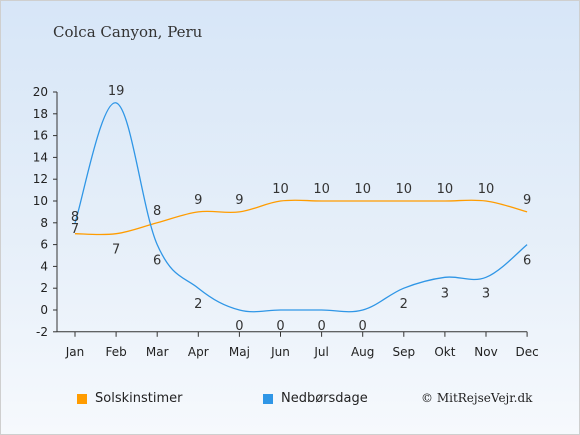 Image resolution: width=580 pixels, height=435 pixels. I want to click on legend-swatch-orange, so click(82, 398).